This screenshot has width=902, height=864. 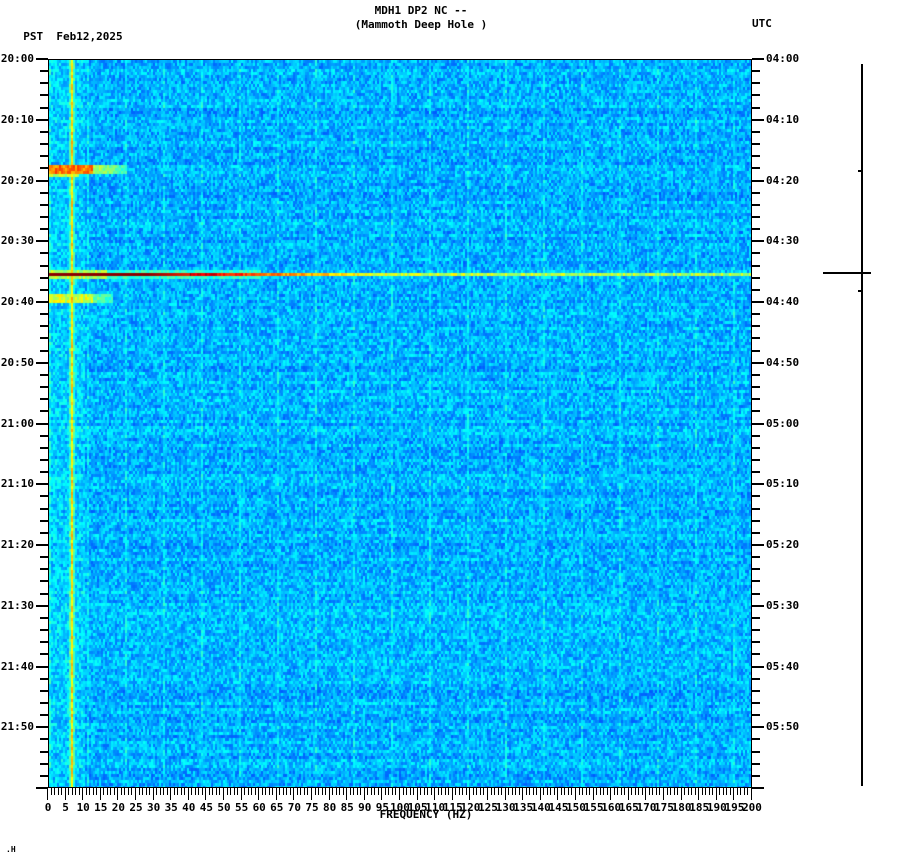 What do you see at coordinates (171, 807) in the screenshot?
I see `x-axis-label: 35` at bounding box center [171, 807].